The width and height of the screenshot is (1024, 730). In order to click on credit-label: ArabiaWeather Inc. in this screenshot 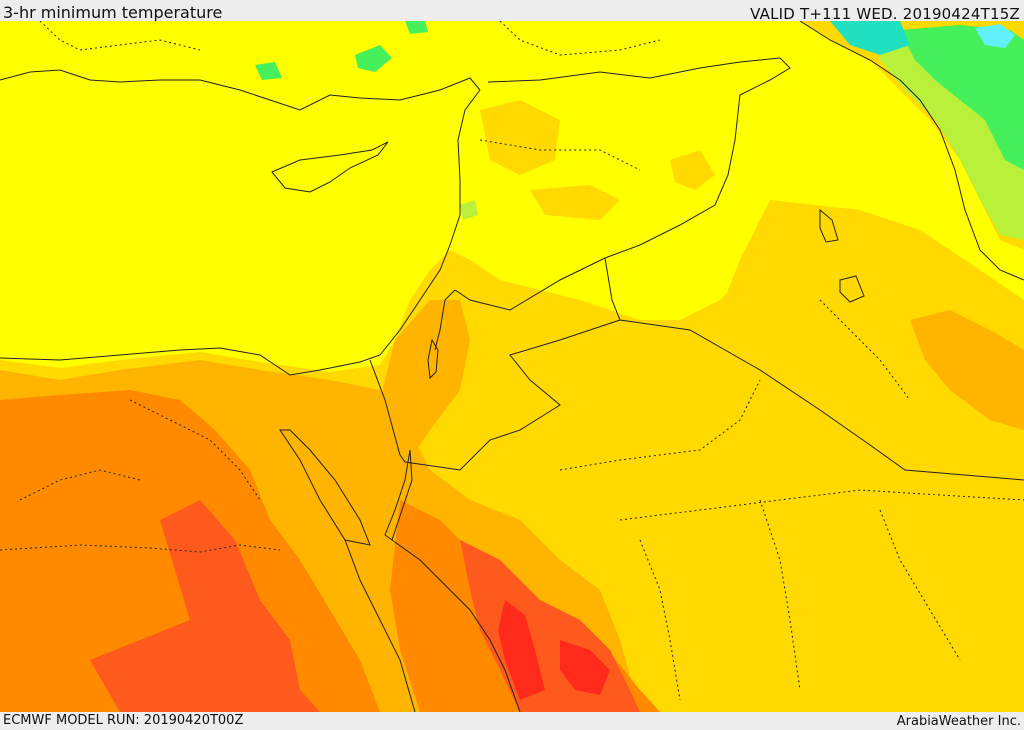, I will do `click(958, 721)`.